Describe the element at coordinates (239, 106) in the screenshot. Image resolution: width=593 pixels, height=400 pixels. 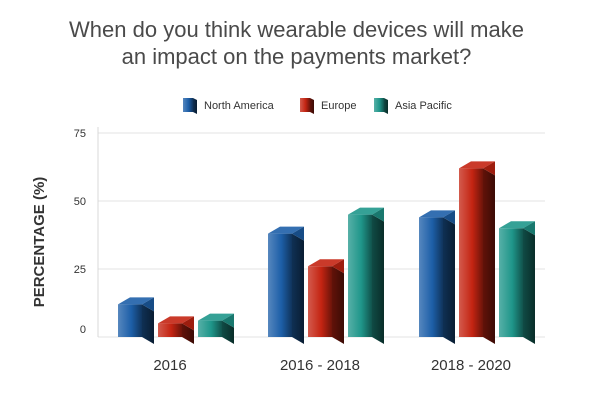
I see `legend-label: North America` at that location.